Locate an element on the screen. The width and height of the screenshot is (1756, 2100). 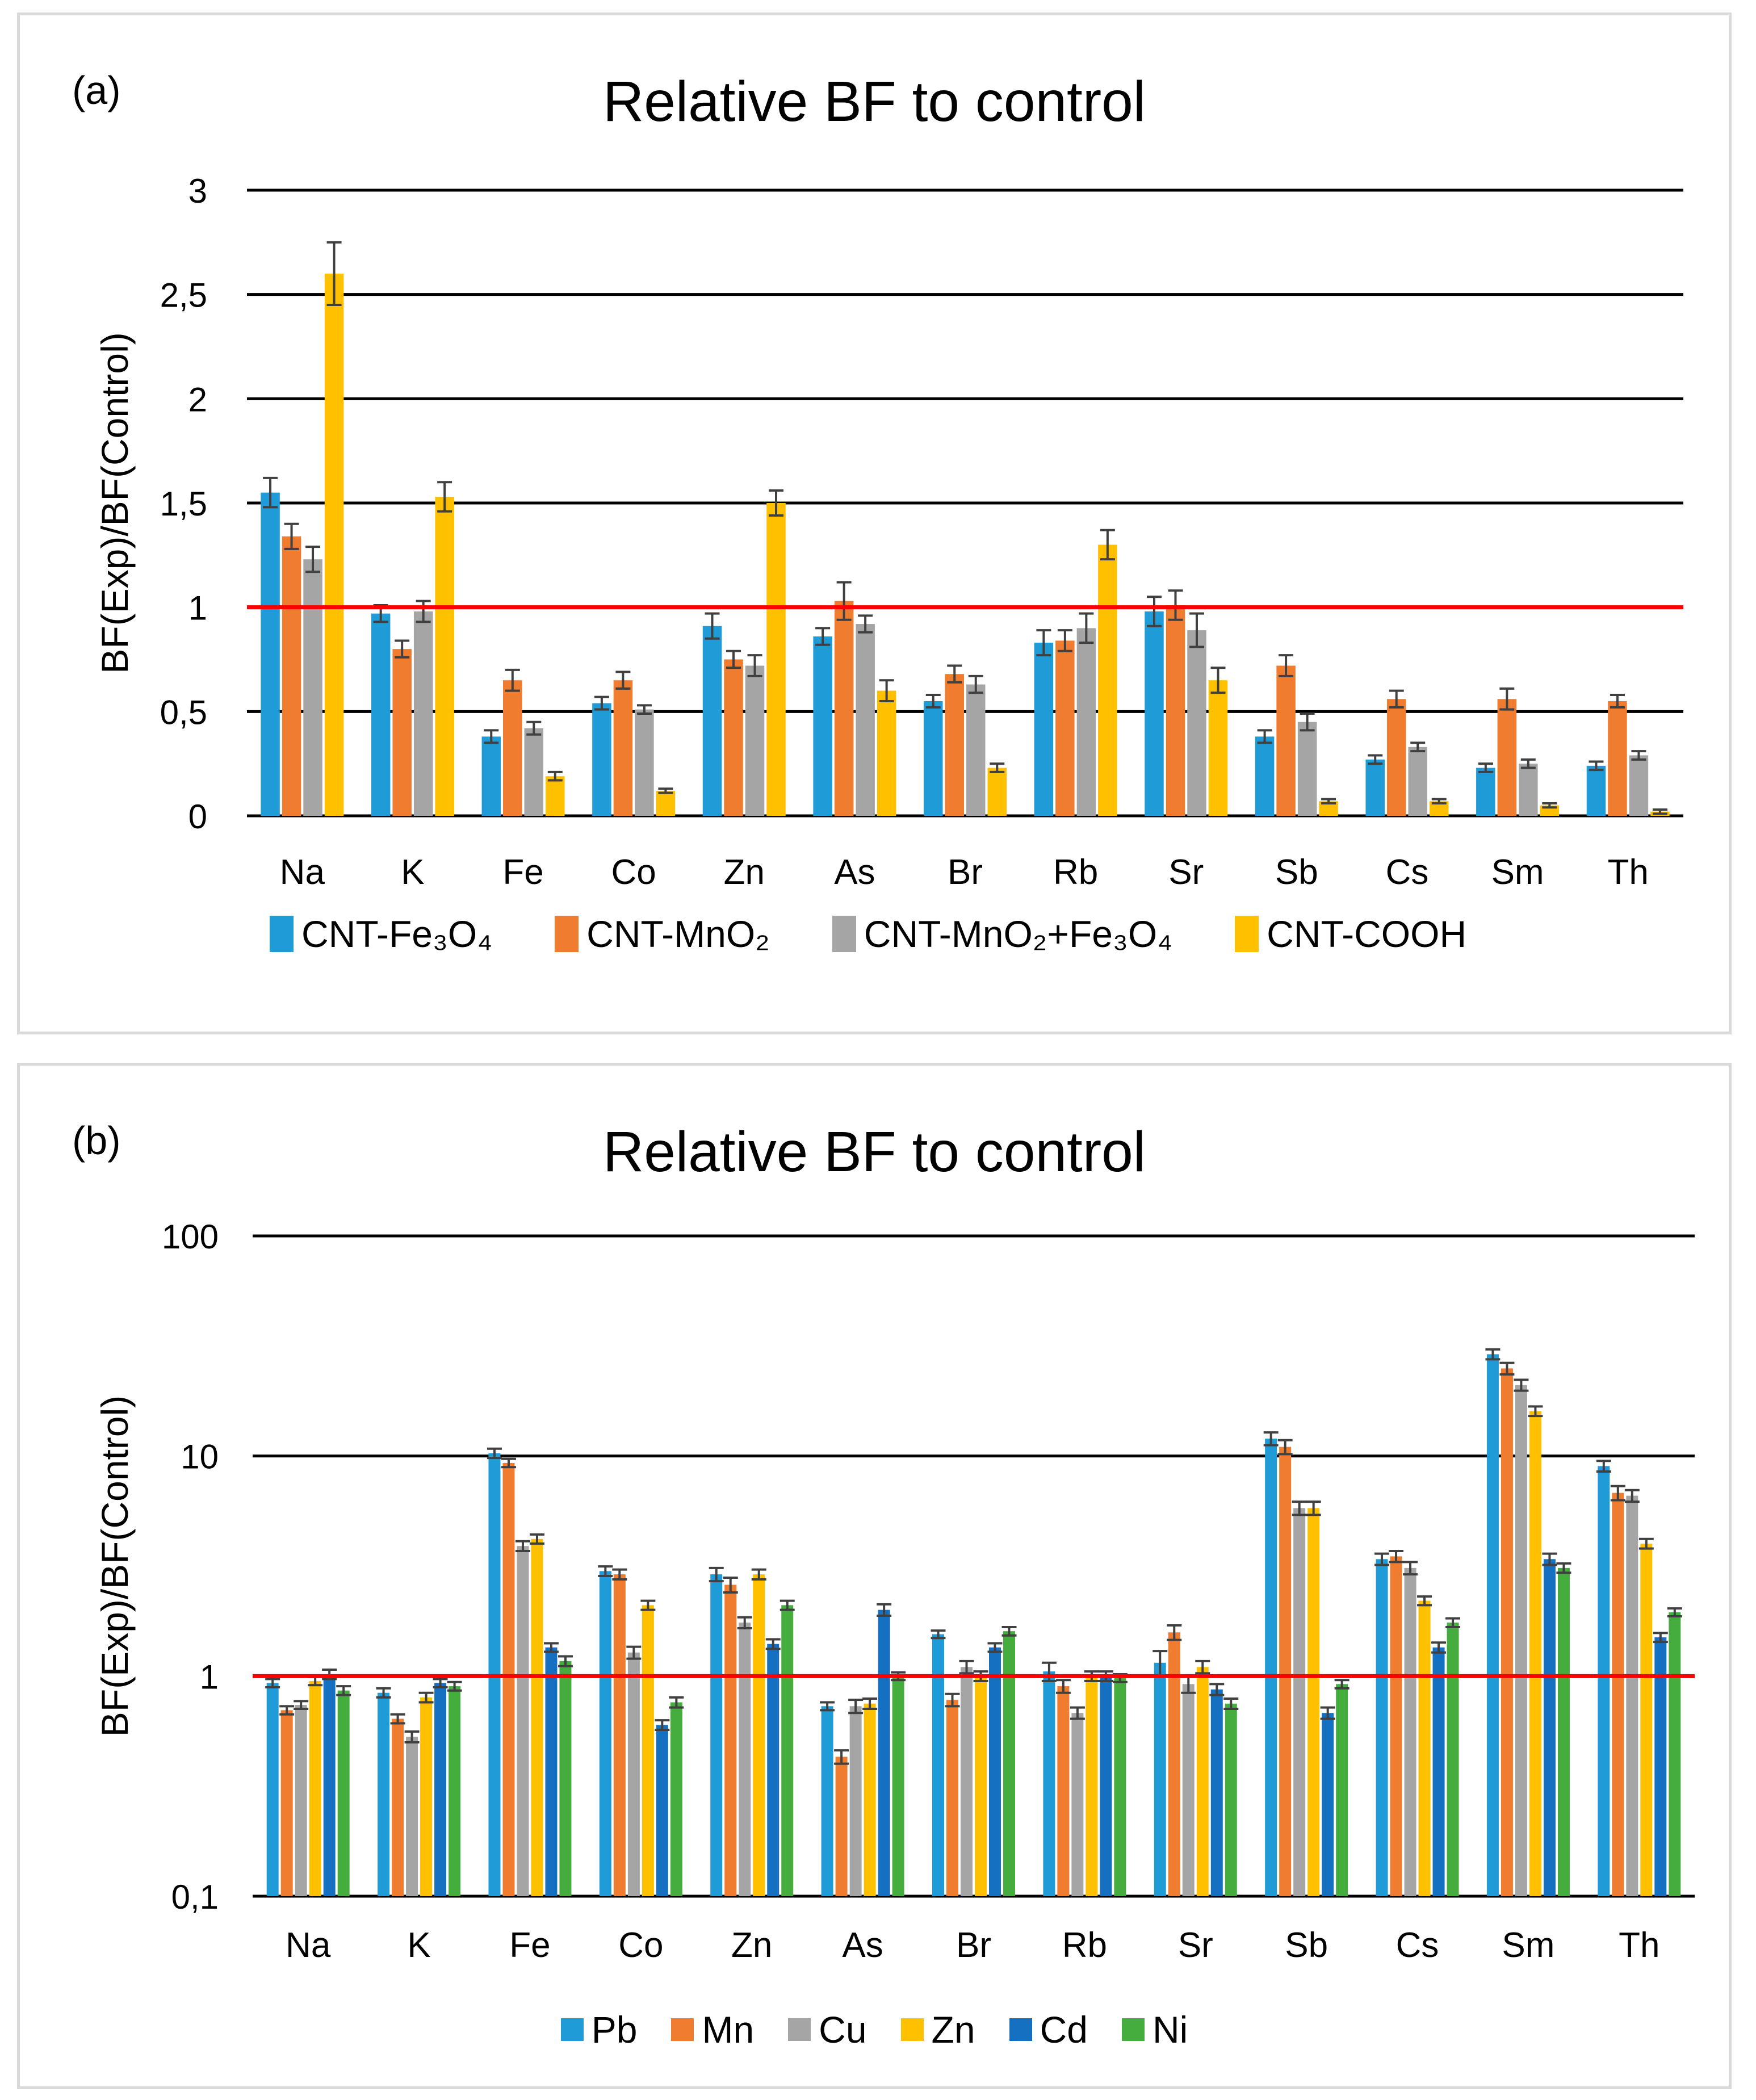
legend-item: CNT-MnO₂+Fe₃O₄ is located at coordinates (1002, 933).